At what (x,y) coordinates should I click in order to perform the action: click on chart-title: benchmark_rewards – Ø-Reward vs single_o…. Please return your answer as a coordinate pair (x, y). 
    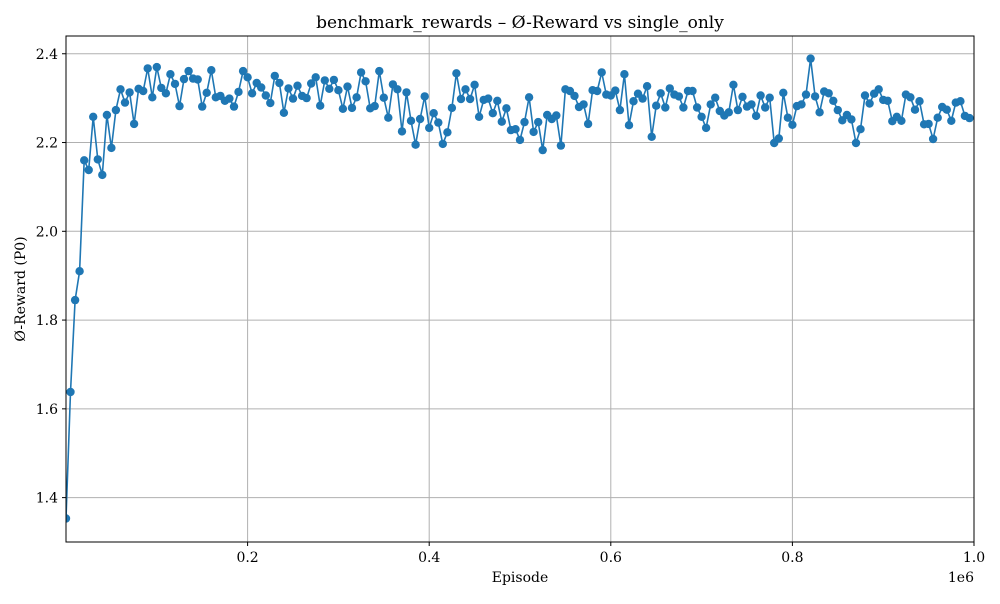
    Looking at the image, I should click on (520, 23).